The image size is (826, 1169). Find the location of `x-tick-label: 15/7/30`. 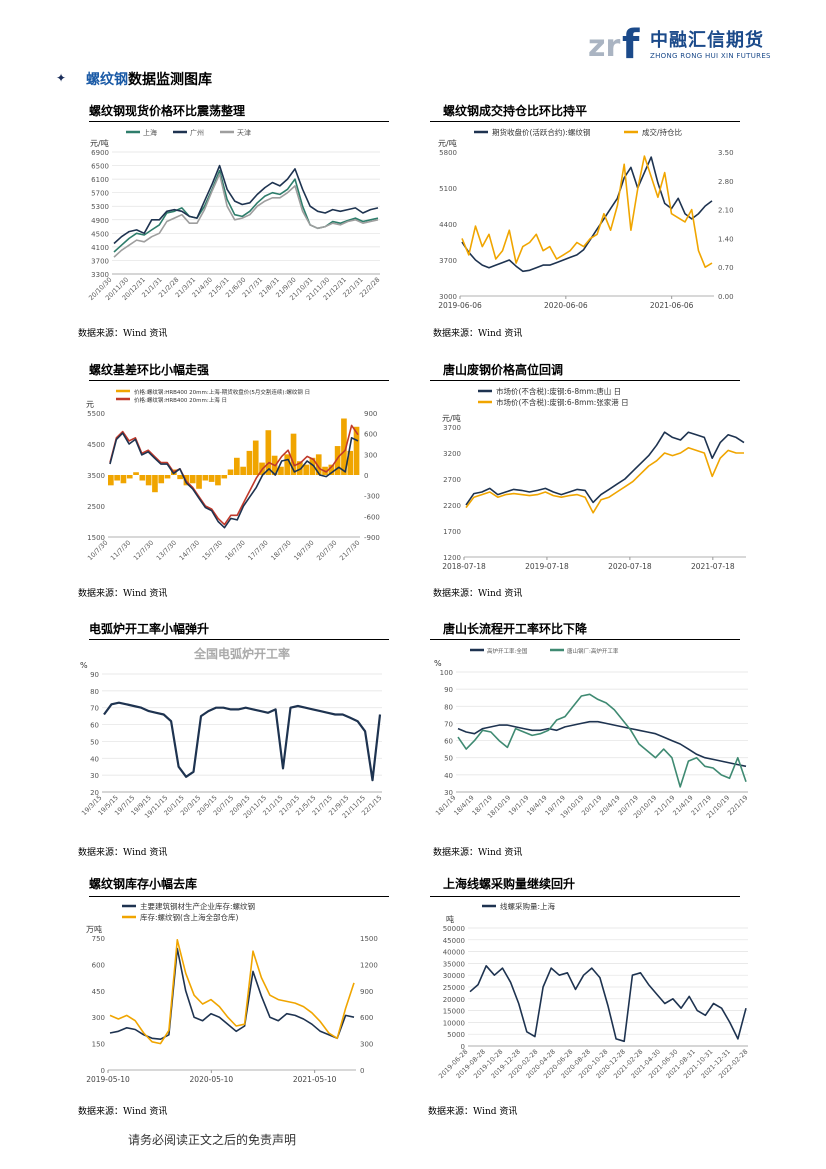

x-tick-label: 15/7/30 is located at coordinates (212, 550).